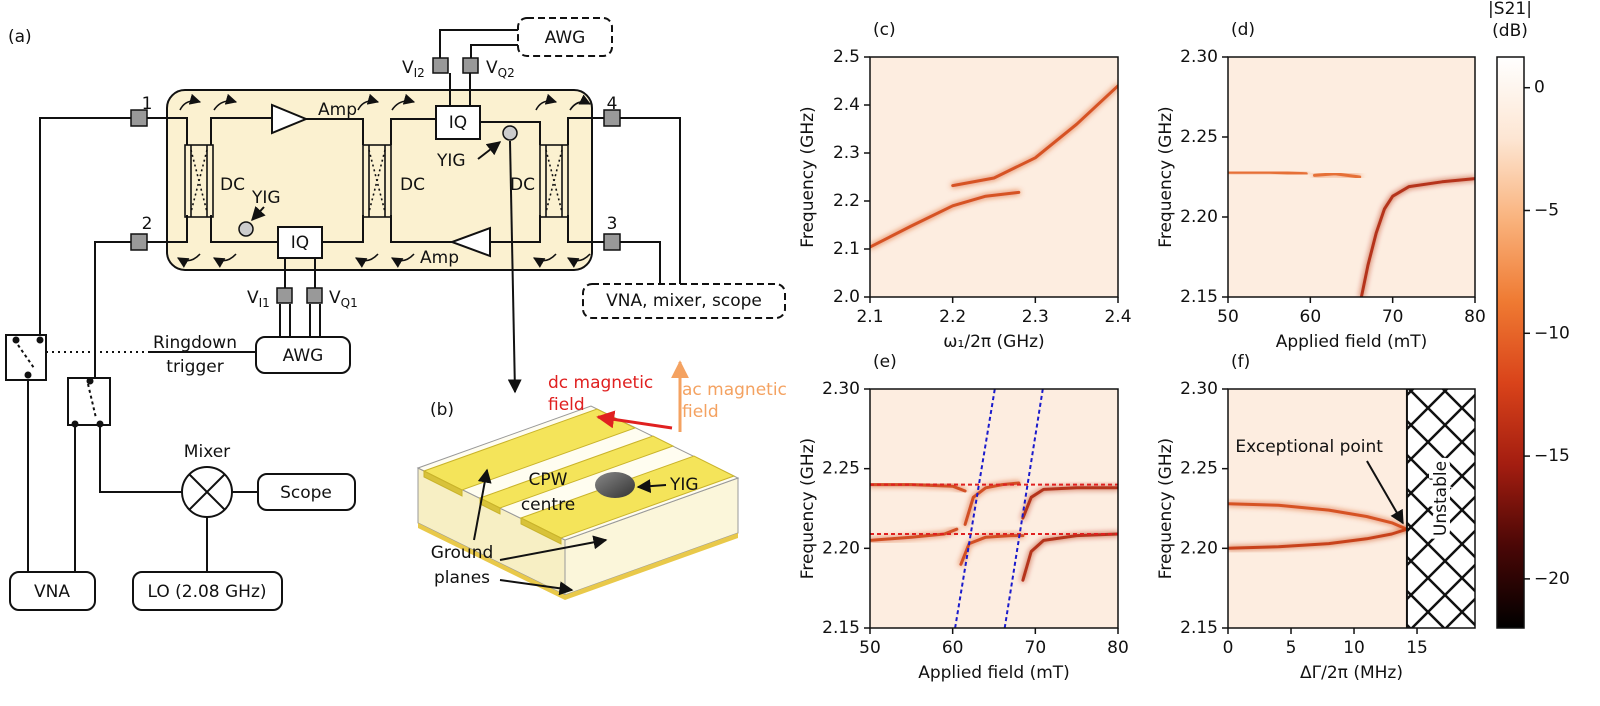 This screenshot has height=706, width=1600. I want to click on colorbar-tick-label: −10, so click(1552, 333).